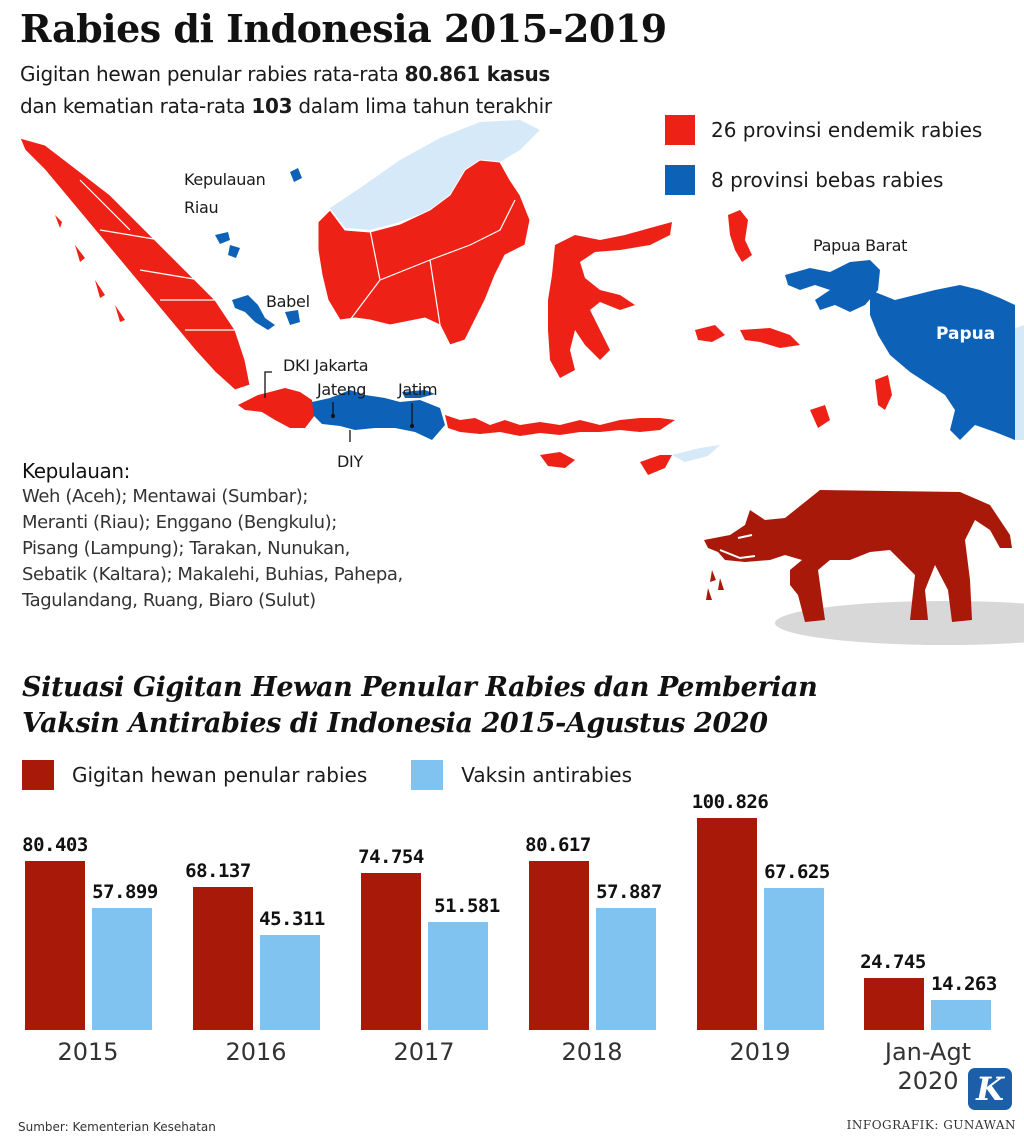  I want to click on category-2016: 2016, so click(256, 1052).